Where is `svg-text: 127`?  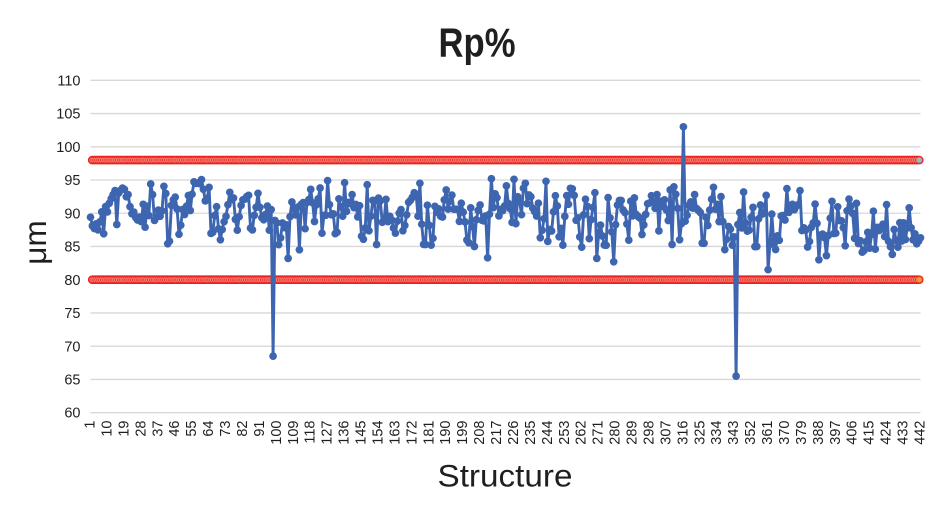
svg-text: 127 is located at coordinates (328, 433).